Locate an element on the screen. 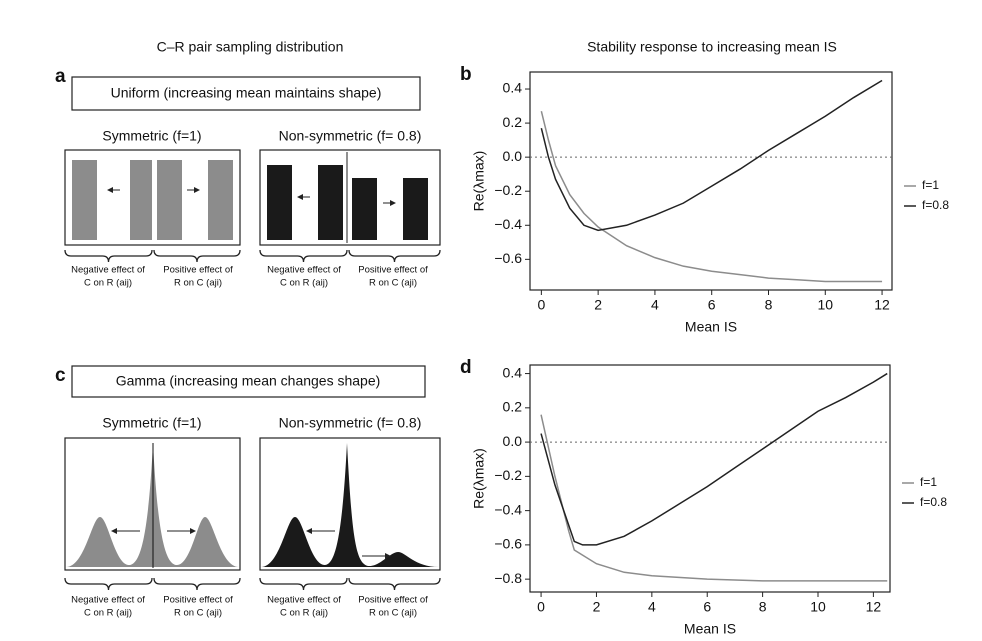  panel-letter: c is located at coordinates (60, 375).